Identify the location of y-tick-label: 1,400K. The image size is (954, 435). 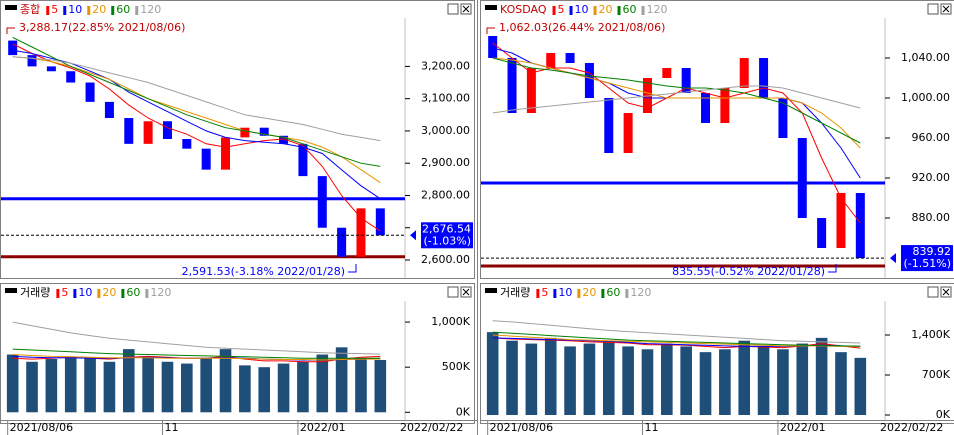
(930, 334).